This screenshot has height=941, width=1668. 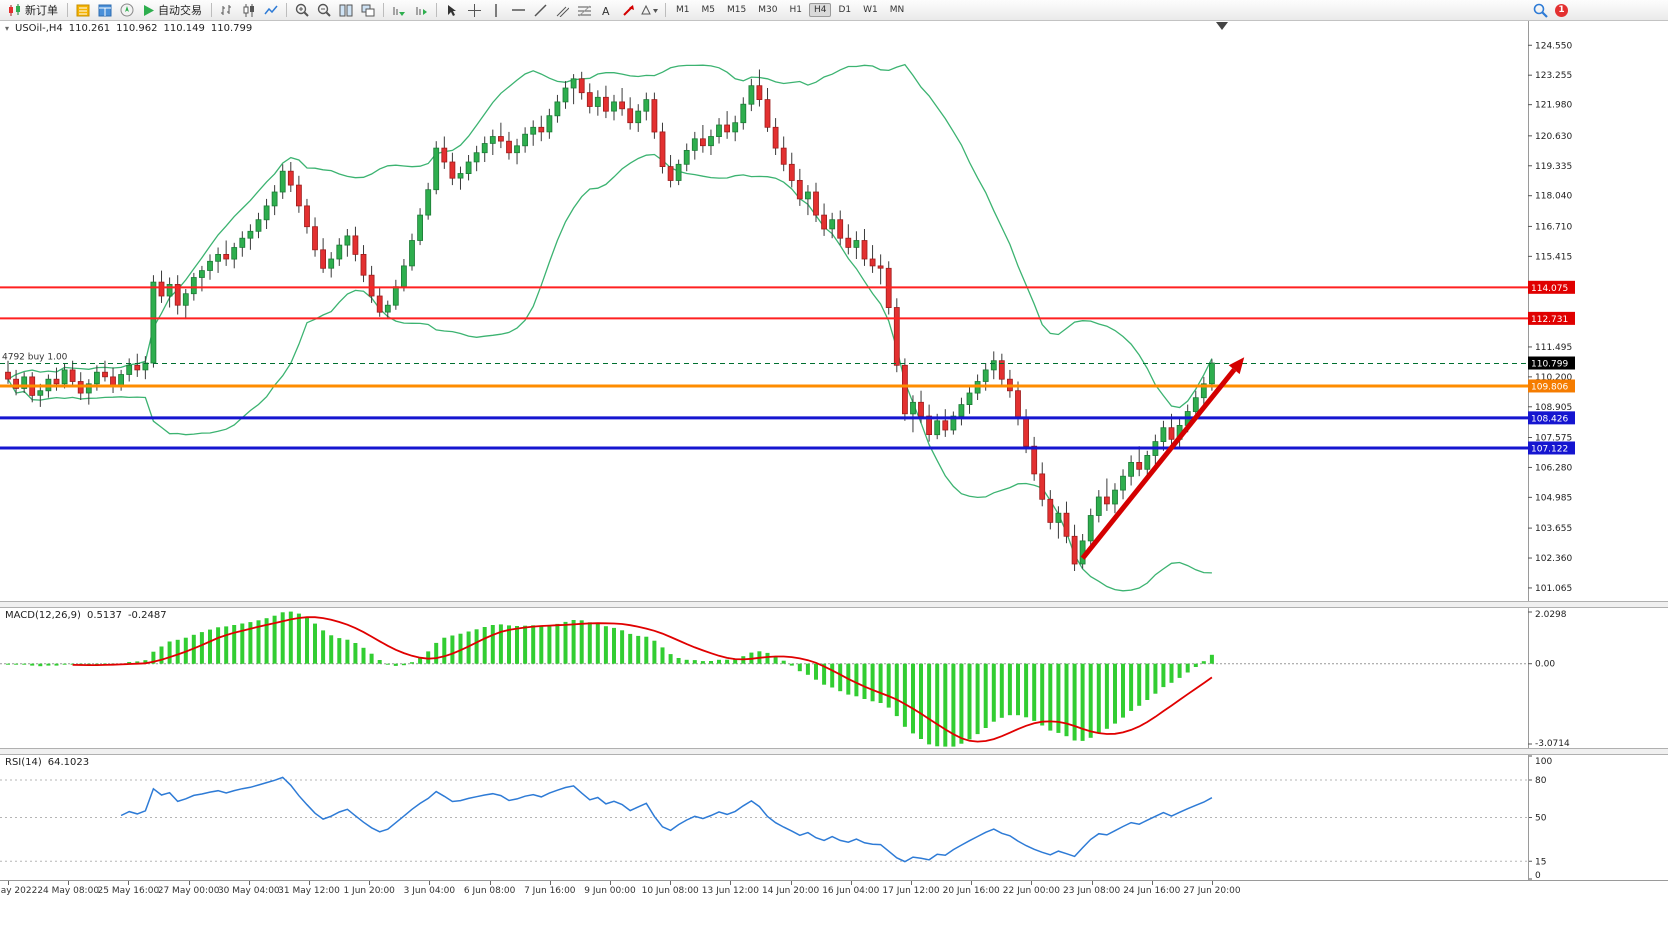 I want to click on svg-text: 104.985, so click(x=1553, y=498).